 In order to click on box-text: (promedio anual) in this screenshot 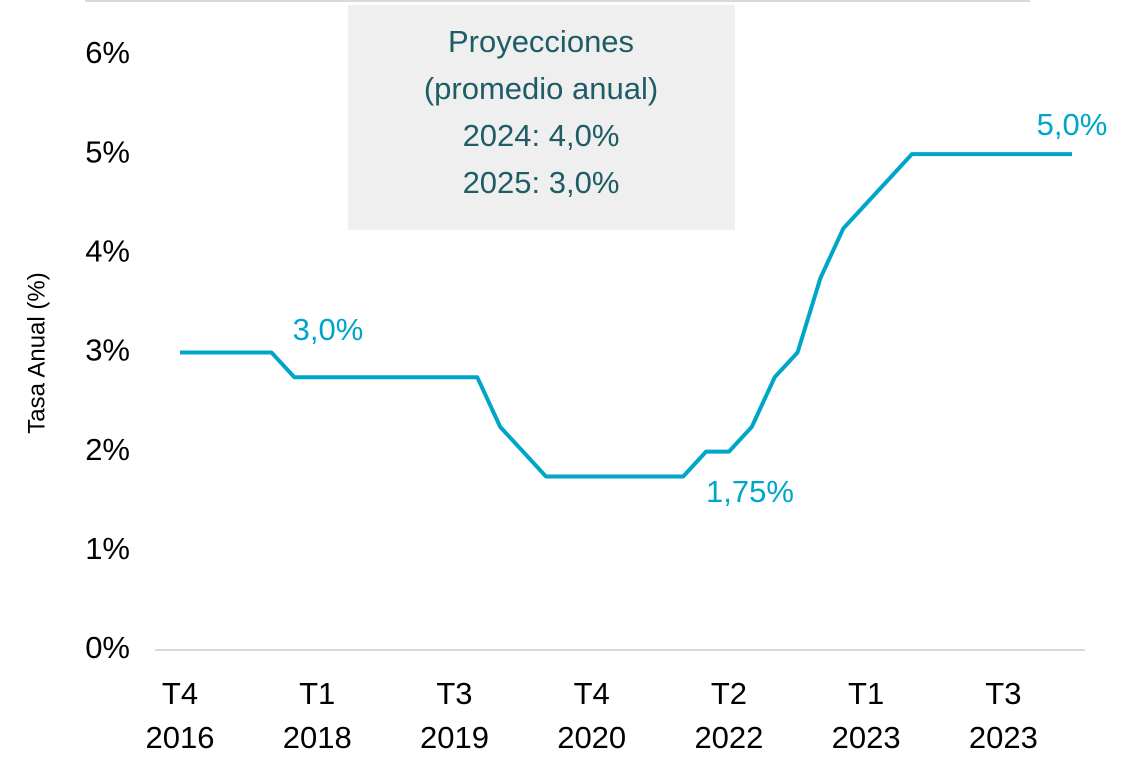, I will do `click(541, 88)`.